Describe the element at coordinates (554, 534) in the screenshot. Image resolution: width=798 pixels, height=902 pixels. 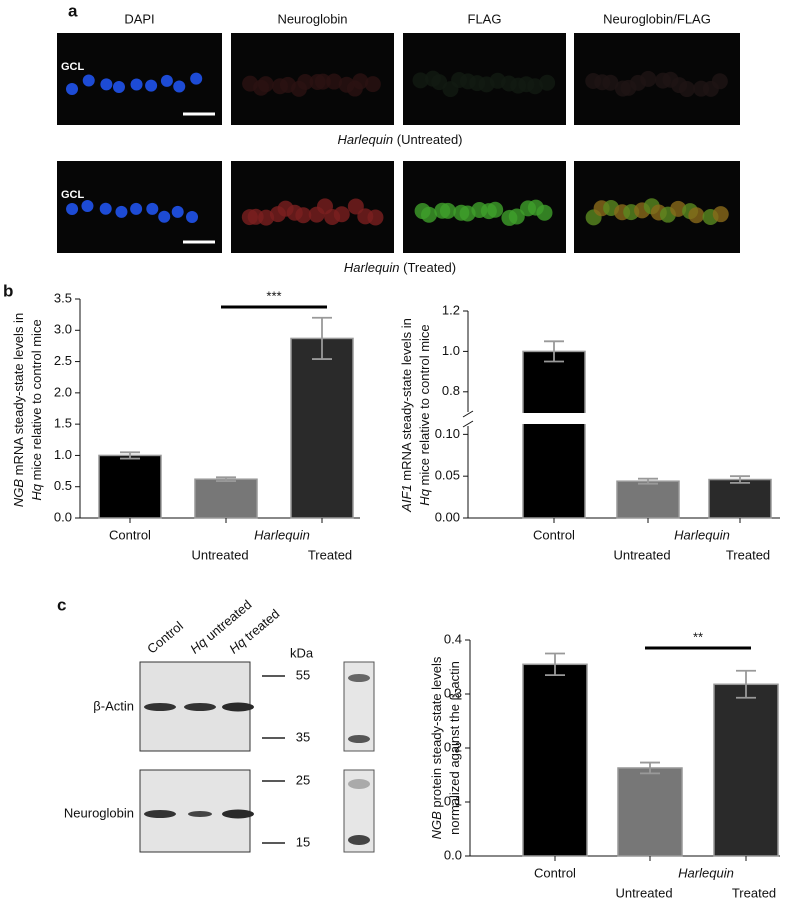
I see `x-tick-label: Control` at that location.